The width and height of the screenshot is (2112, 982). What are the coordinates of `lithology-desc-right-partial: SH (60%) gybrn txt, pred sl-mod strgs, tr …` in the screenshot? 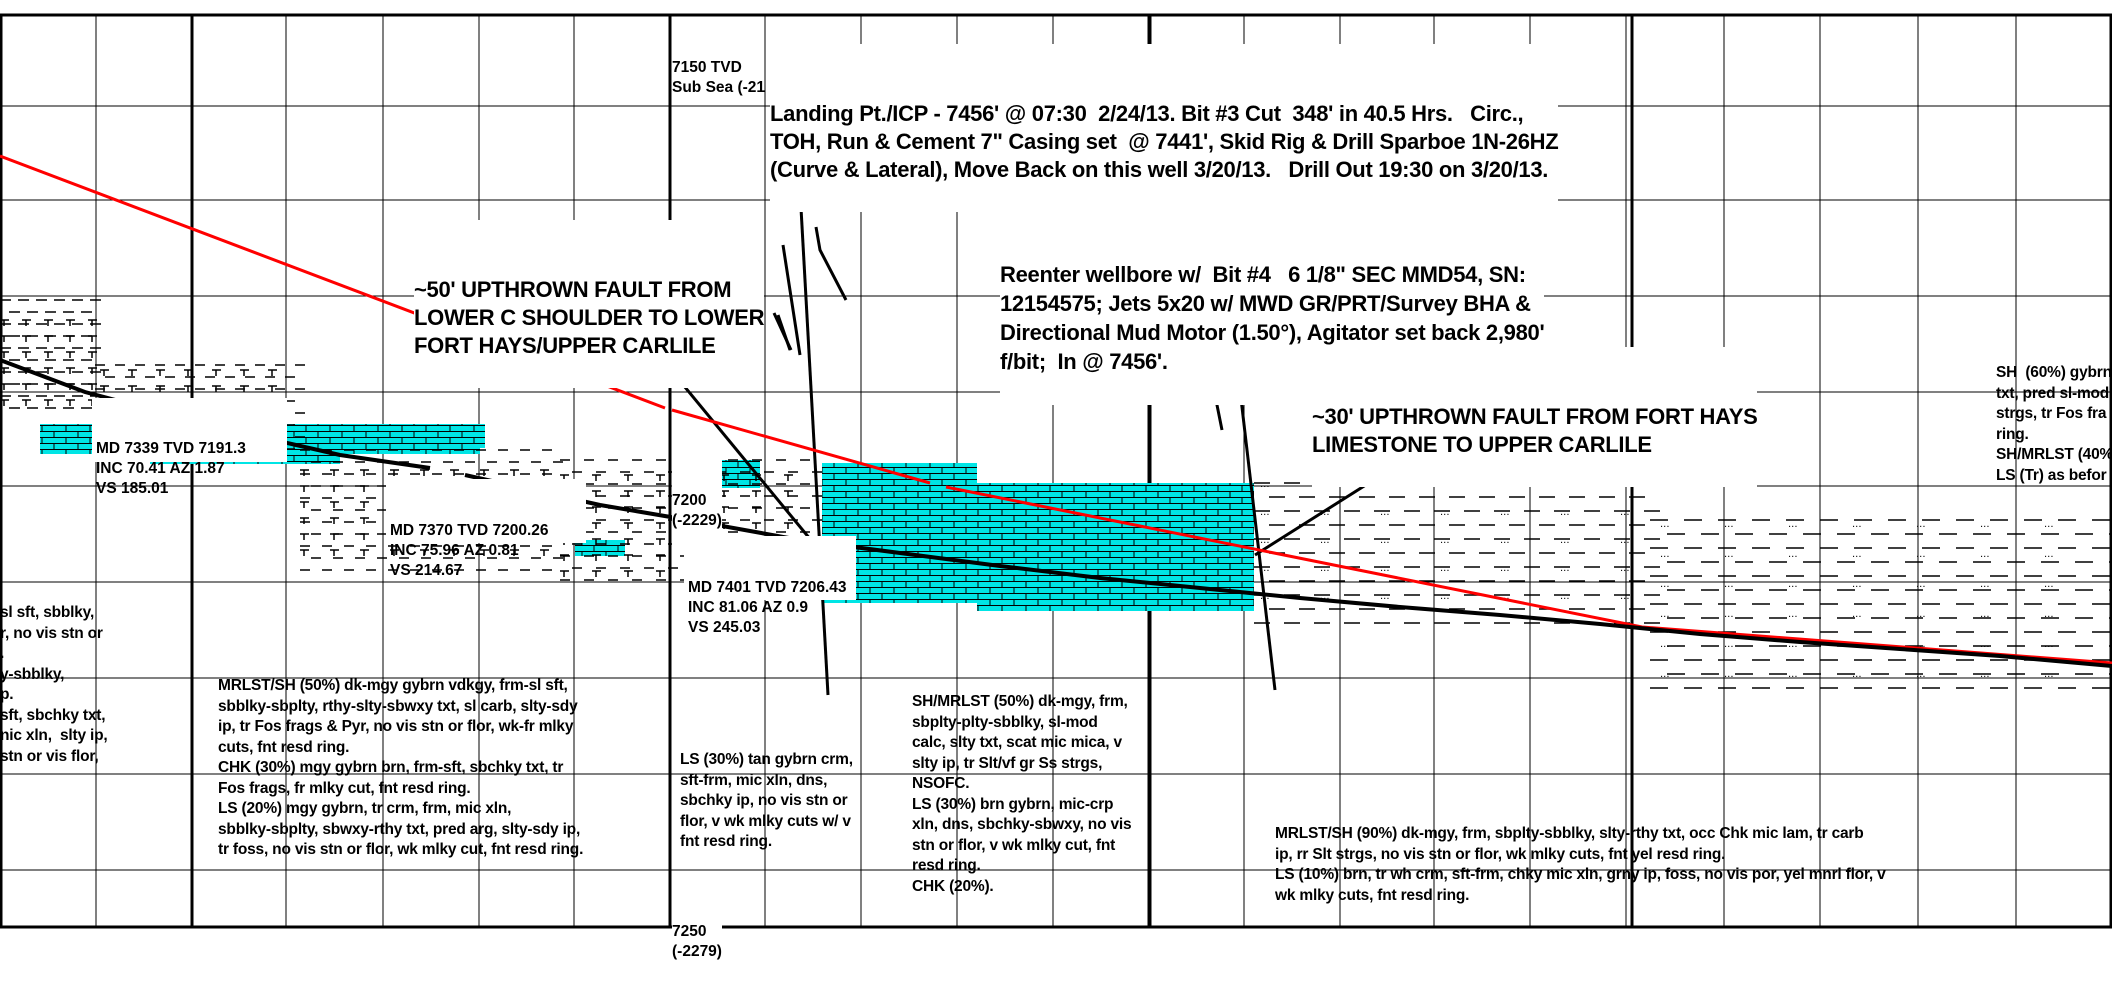 It's located at (2054, 424).